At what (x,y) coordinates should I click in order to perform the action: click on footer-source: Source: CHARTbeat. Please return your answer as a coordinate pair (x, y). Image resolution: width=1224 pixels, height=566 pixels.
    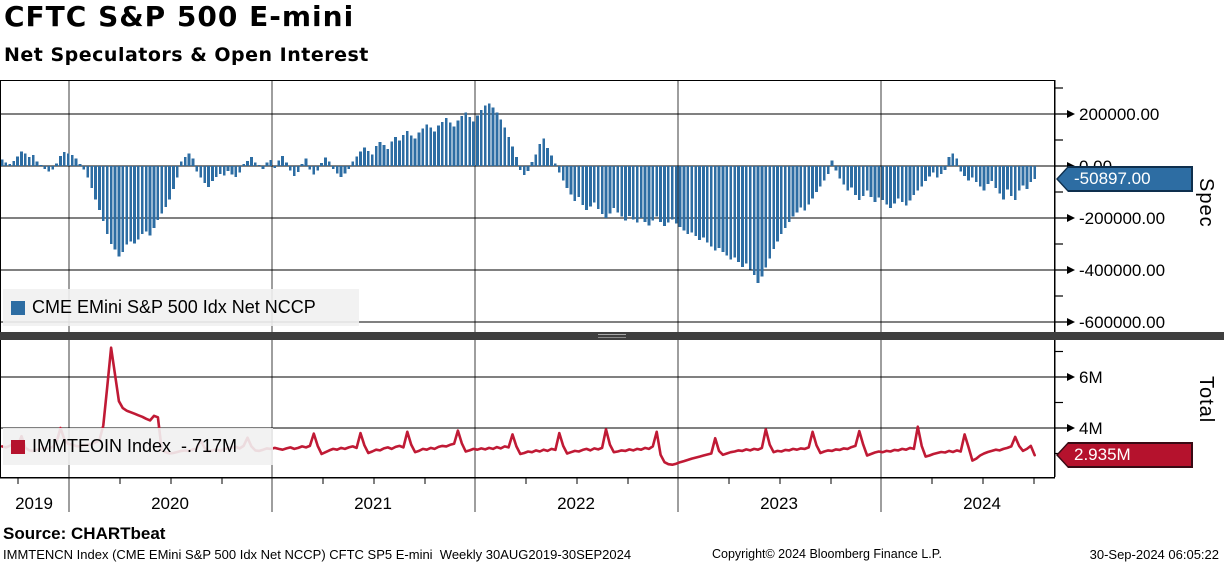
    Looking at the image, I should click on (84, 533).